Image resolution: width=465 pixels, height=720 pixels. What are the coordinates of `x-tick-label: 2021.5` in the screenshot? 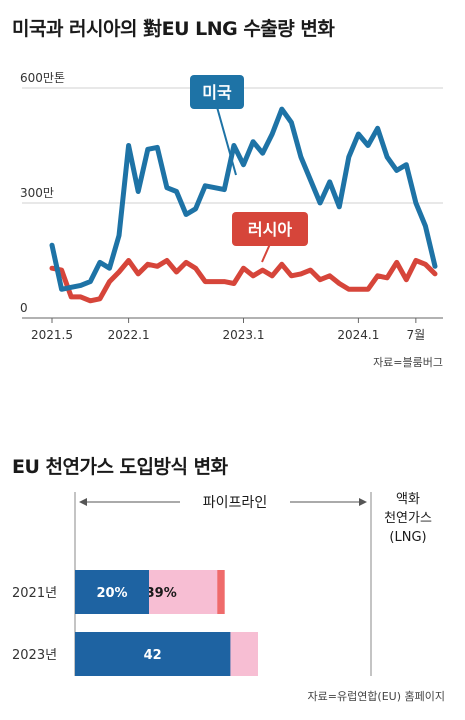 It's located at (52, 335).